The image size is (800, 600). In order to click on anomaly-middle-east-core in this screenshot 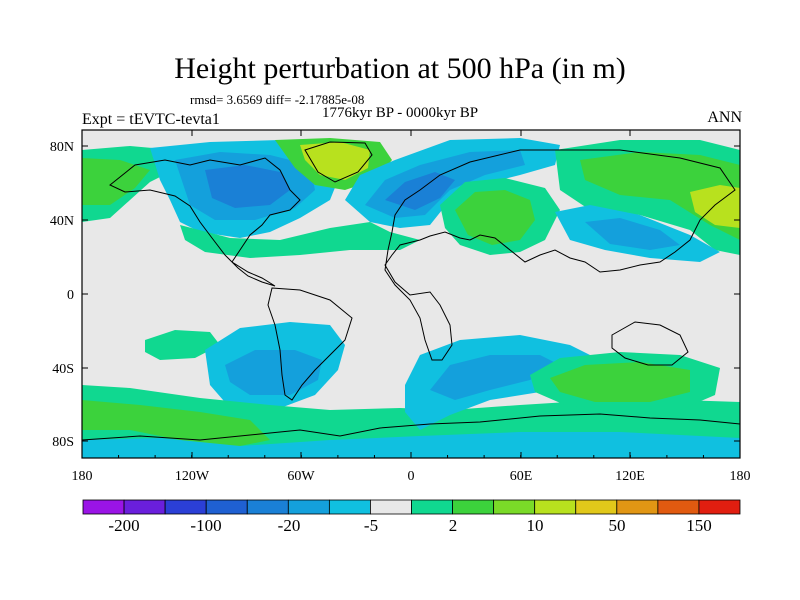, I will do `click(495, 217)`.